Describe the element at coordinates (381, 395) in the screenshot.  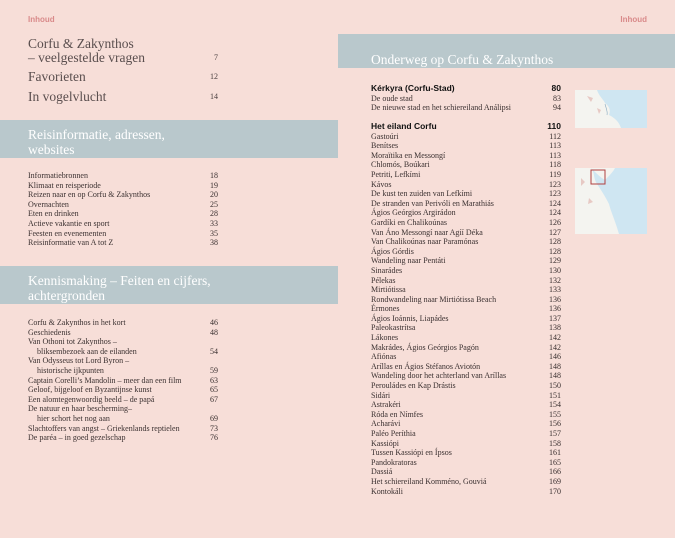
I see `toc-entry-title: Sidári` at that location.